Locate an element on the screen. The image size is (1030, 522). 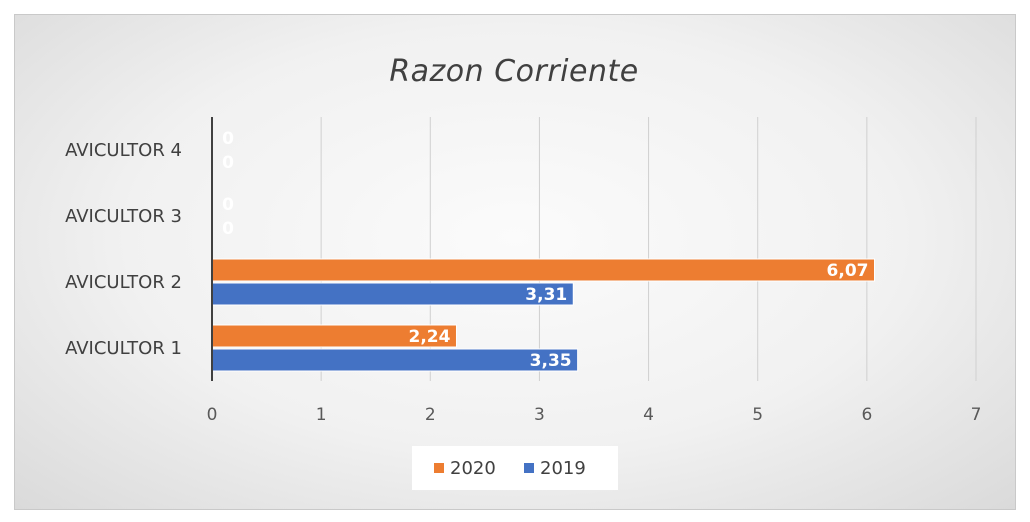
x-tick-label: 6 is located at coordinates (866, 415).